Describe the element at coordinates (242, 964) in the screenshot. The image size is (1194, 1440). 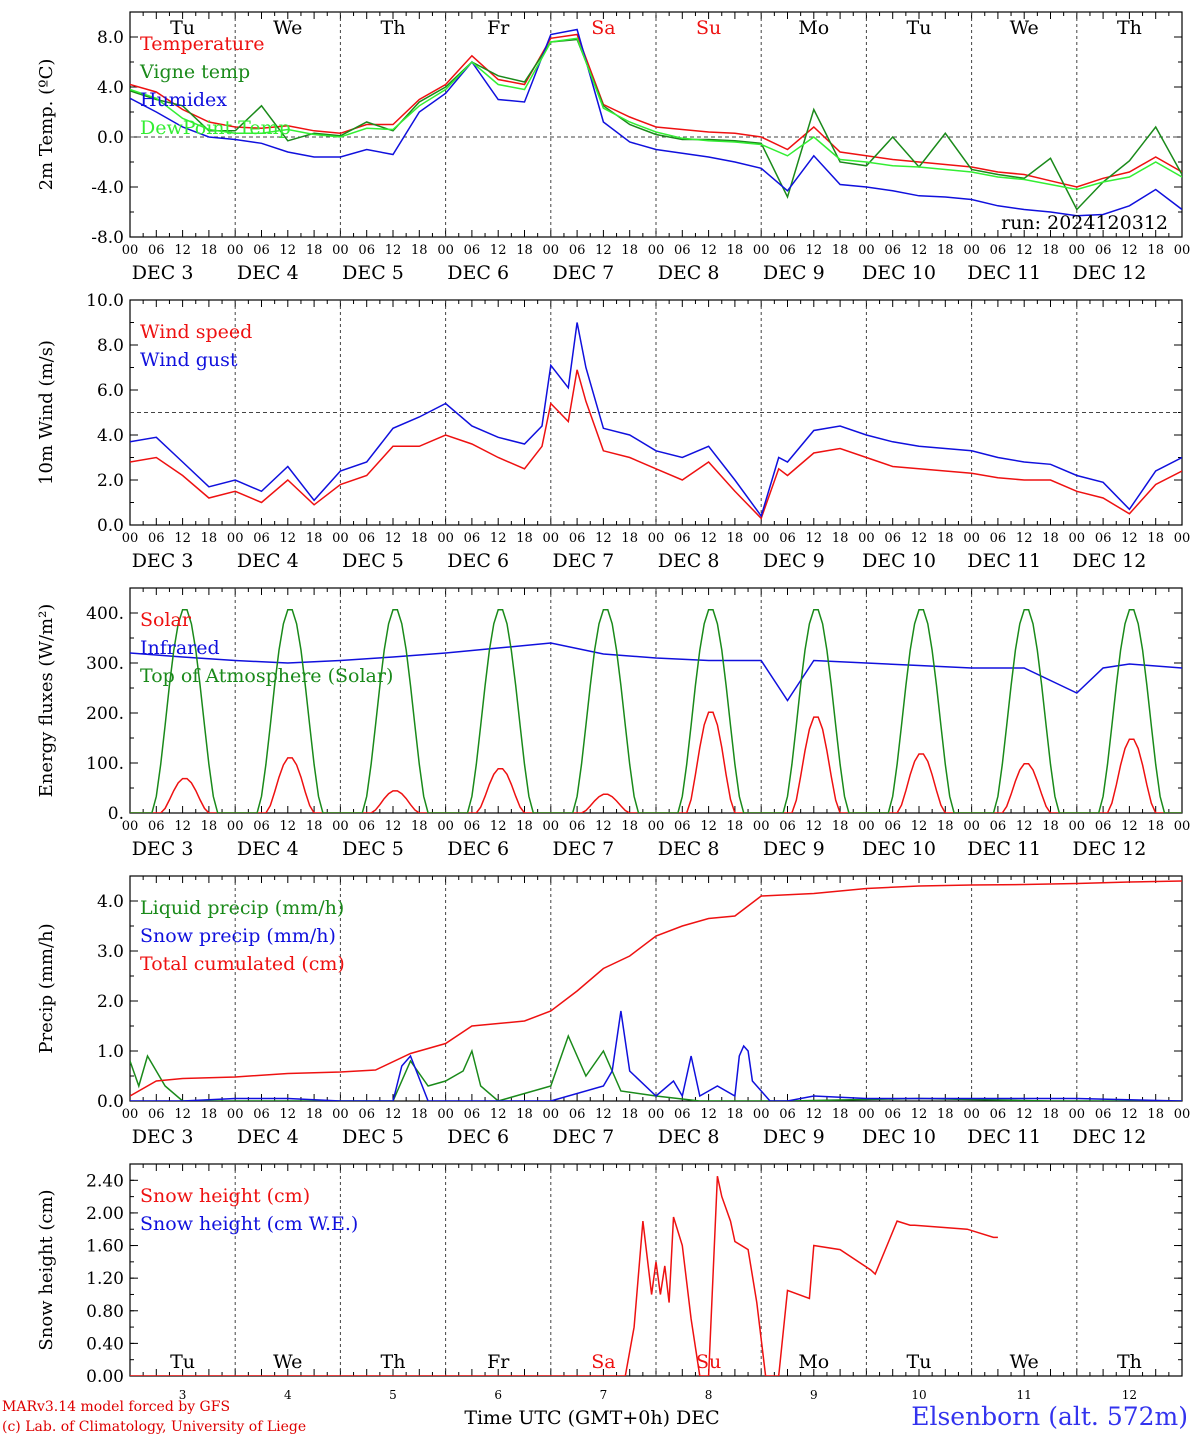
I see `legend-entry: Total cumulated (cm)` at that location.